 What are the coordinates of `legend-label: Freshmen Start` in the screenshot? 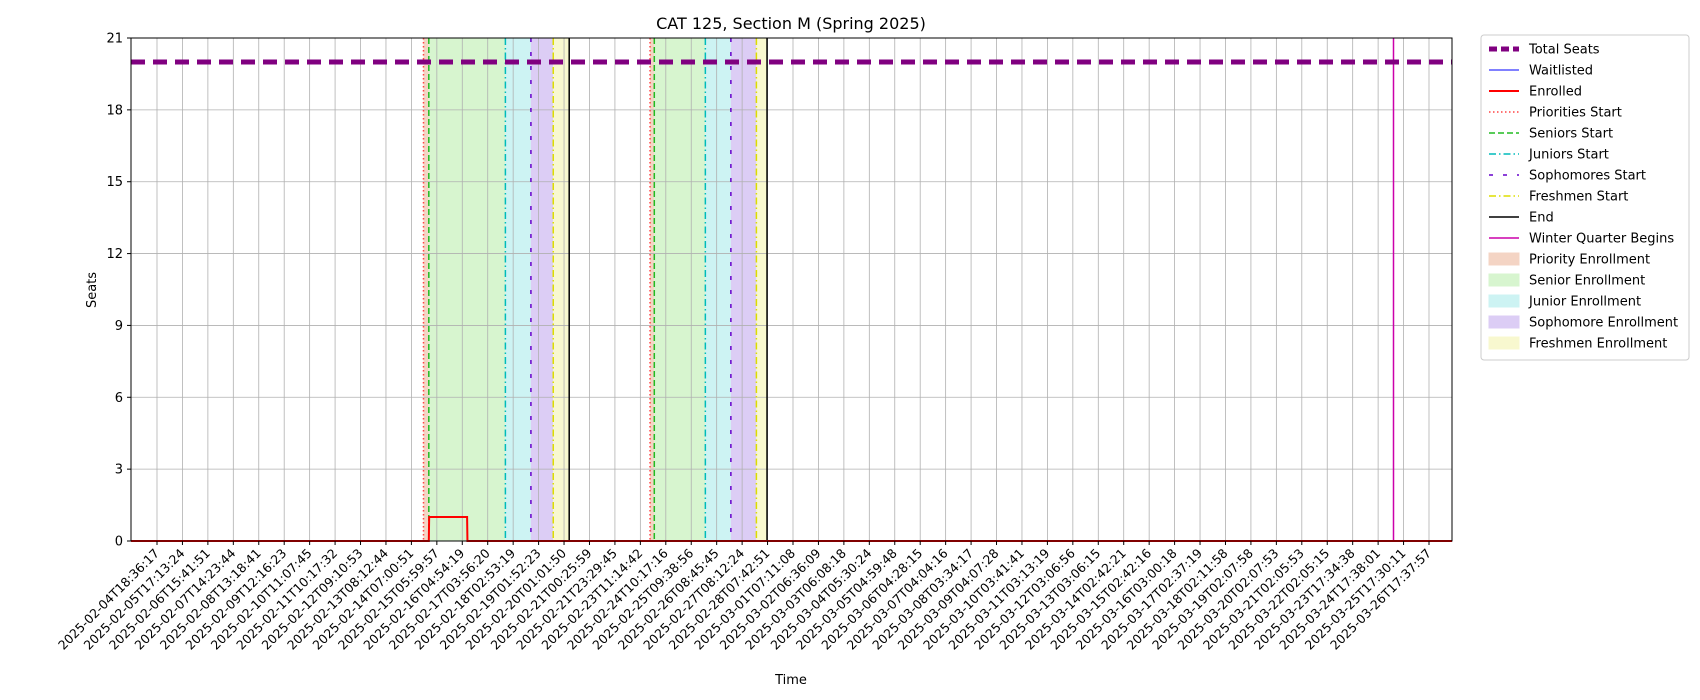 It's located at (1578, 197).